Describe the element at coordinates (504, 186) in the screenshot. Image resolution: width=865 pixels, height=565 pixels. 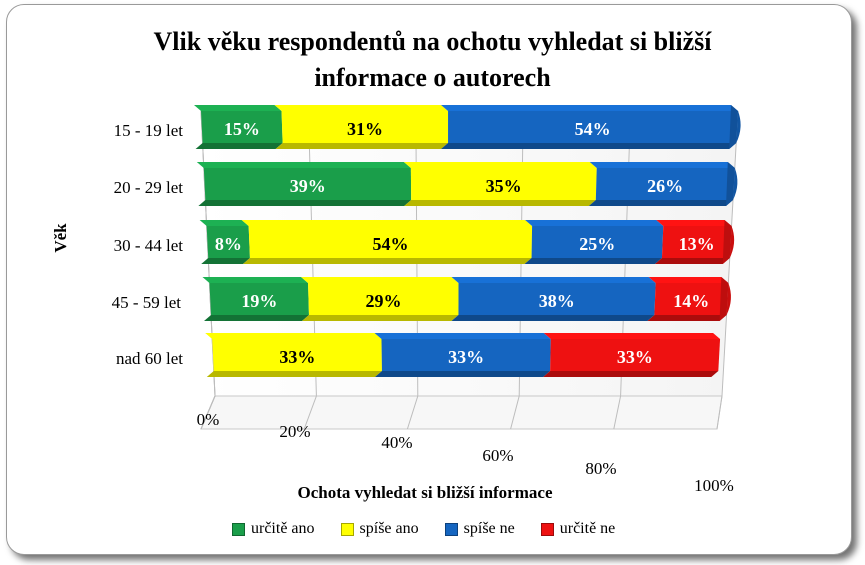
I see `data-label: 35%` at that location.